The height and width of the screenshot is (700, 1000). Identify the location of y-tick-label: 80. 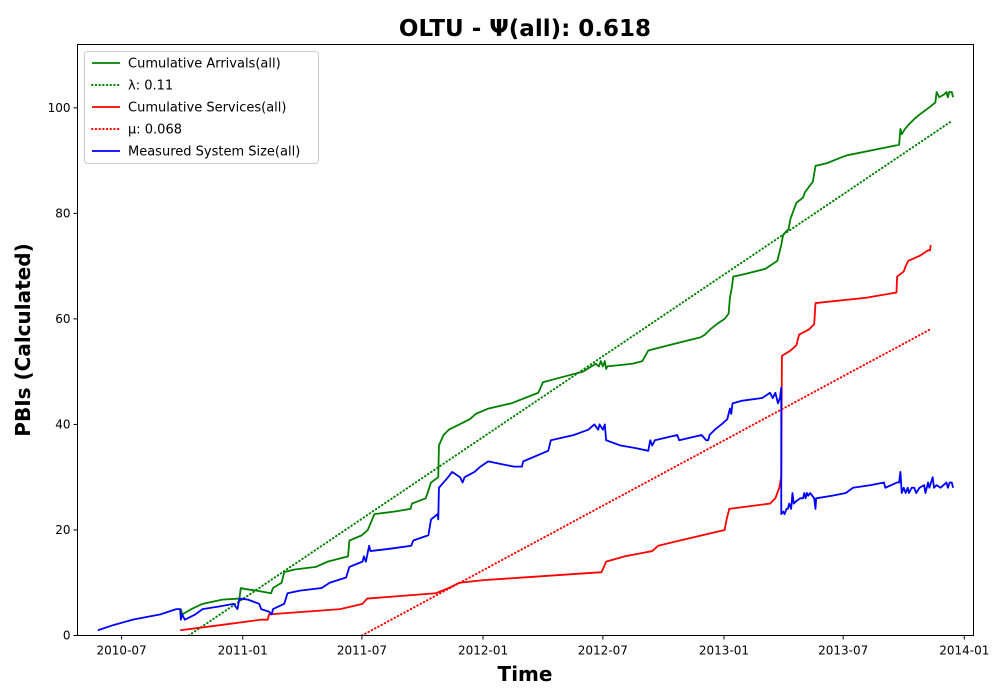
(62, 213).